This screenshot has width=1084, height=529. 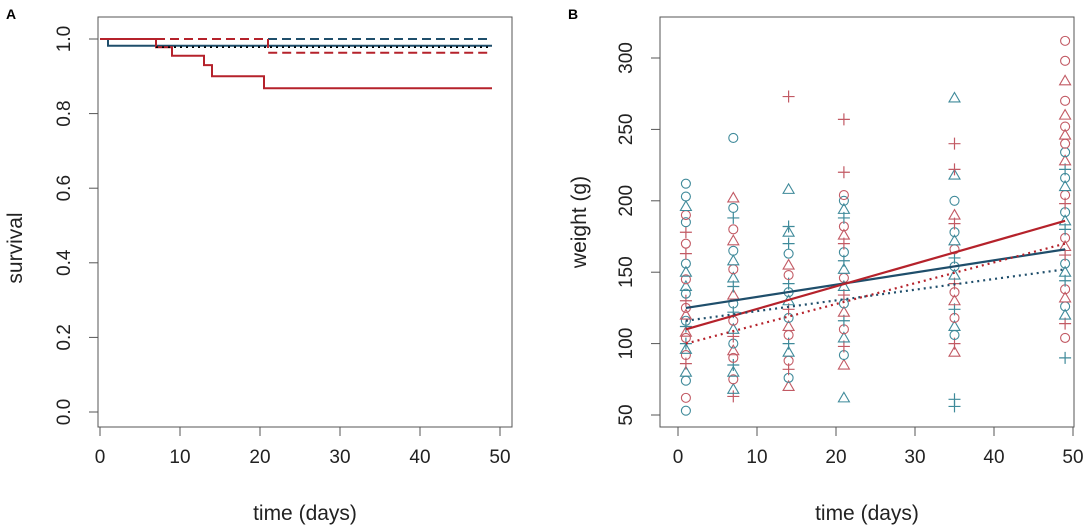 What do you see at coordinates (64, 39) in the screenshot?
I see `y-tick-label-a: 1.0` at bounding box center [64, 39].